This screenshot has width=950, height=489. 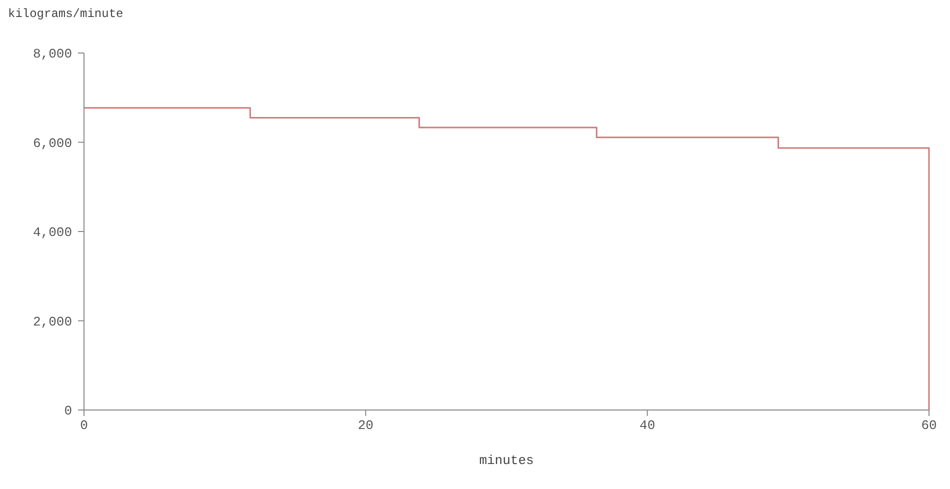 I want to click on x-tick-label: 60, so click(x=929, y=425).